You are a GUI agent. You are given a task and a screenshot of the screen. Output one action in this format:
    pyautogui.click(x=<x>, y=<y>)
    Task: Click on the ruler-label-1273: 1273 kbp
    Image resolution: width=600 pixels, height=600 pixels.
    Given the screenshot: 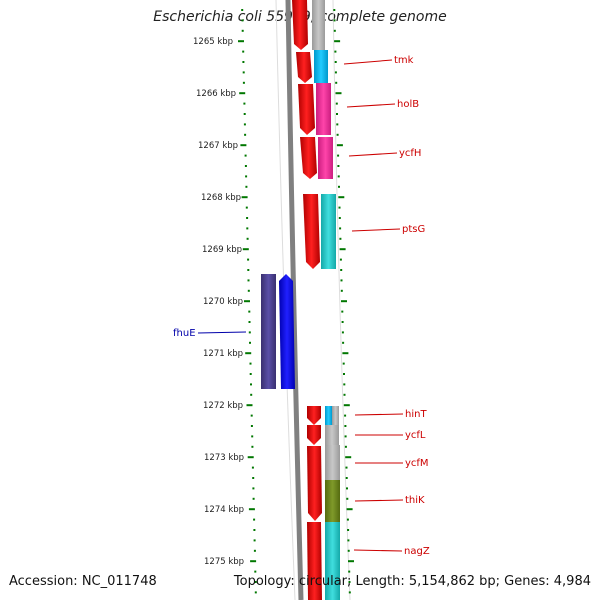 What is the action you would take?
    pyautogui.click(x=224, y=458)
    